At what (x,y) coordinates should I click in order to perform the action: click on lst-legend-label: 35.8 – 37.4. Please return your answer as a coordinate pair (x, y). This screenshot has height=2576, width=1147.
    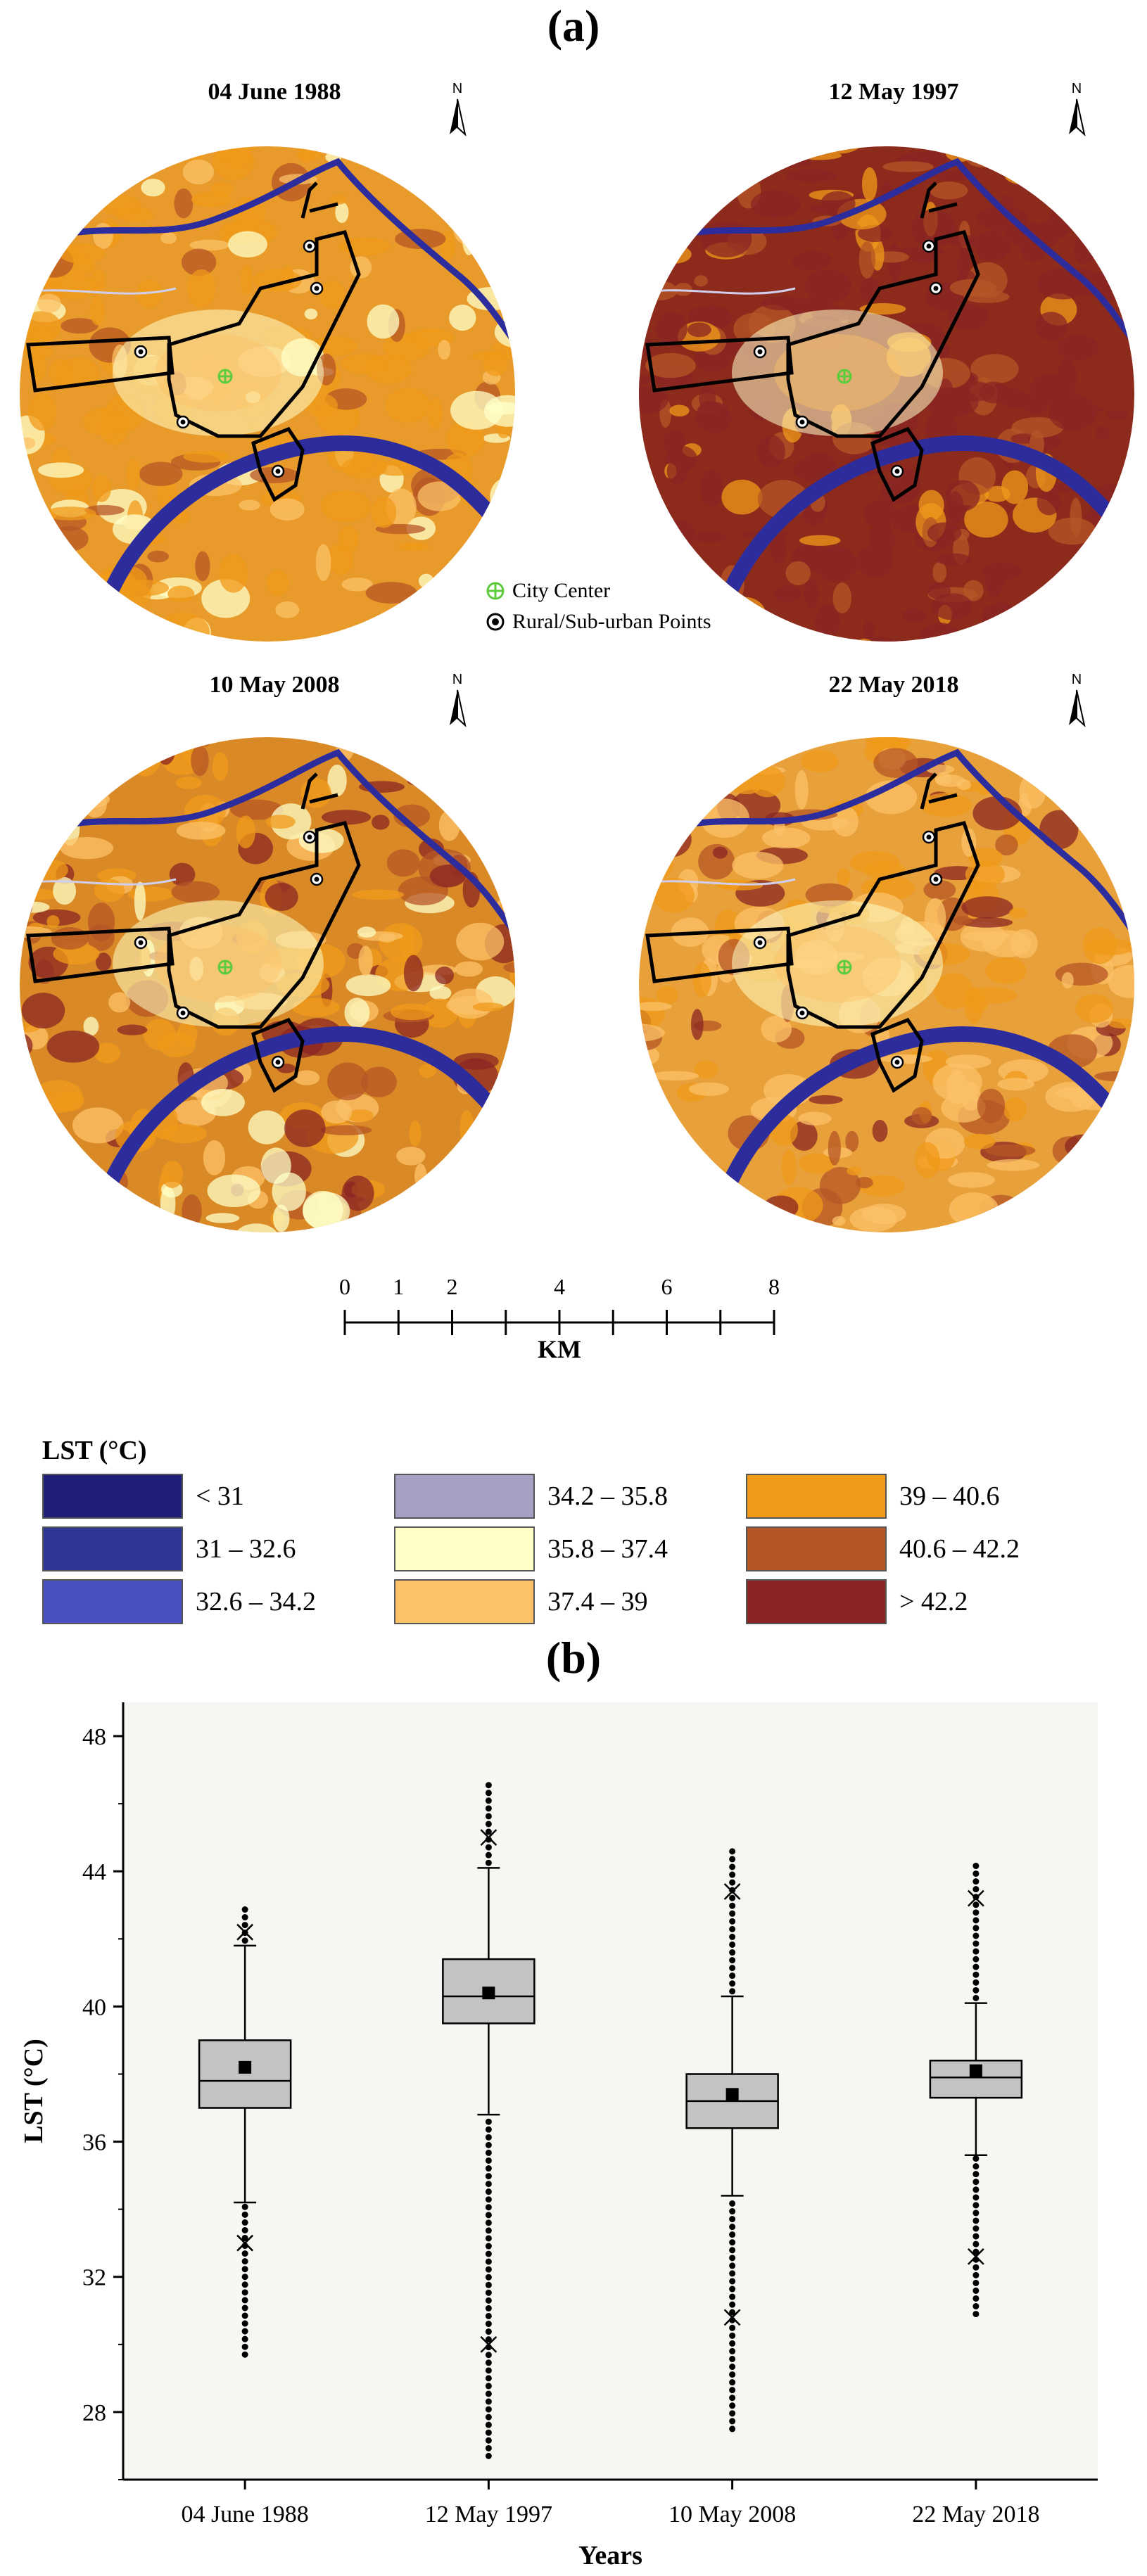
    Looking at the image, I should click on (607, 1549).